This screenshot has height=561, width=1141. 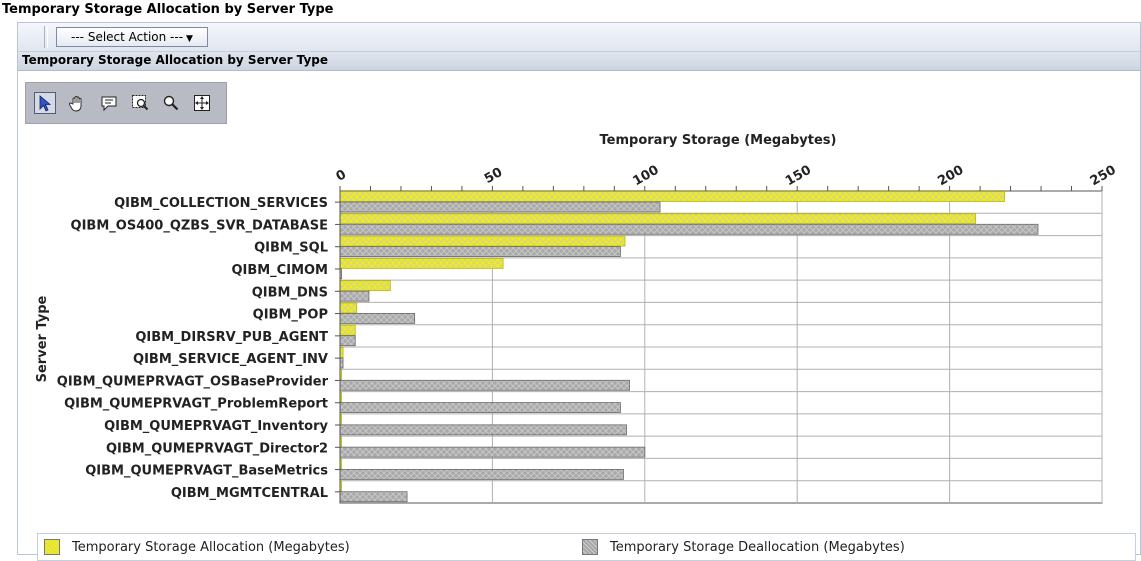 I want to click on select-action-dropdown: --- Select Action --- ▼, so click(x=132, y=37).